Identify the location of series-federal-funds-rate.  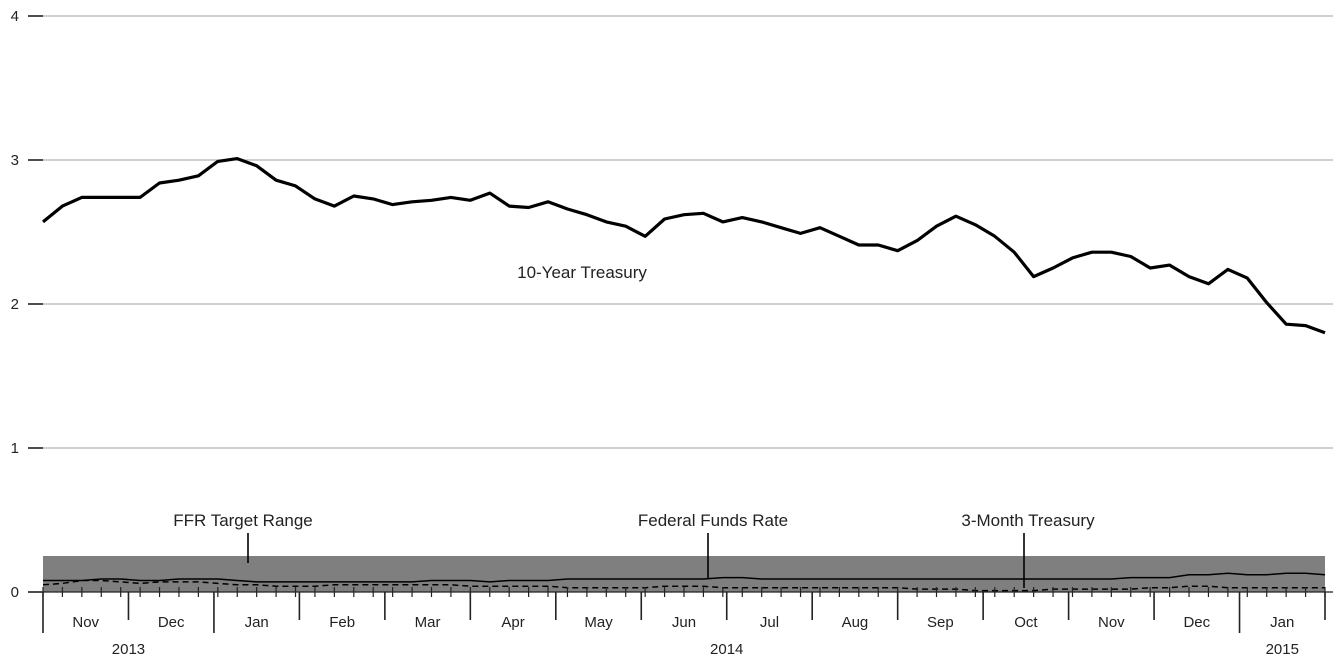
(684, 577).